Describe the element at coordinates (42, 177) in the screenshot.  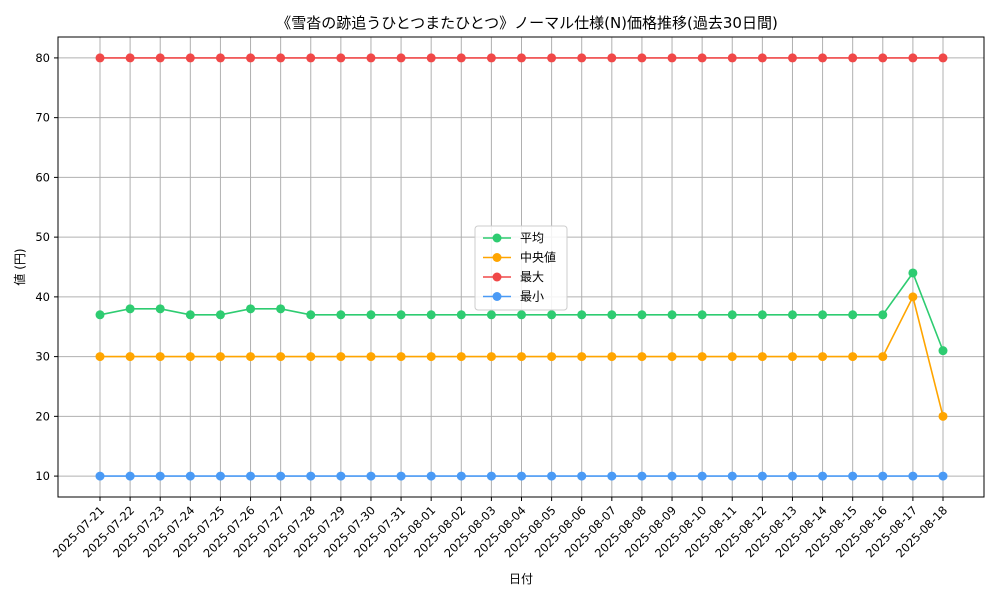
I see `y-tick-label: 60` at that location.